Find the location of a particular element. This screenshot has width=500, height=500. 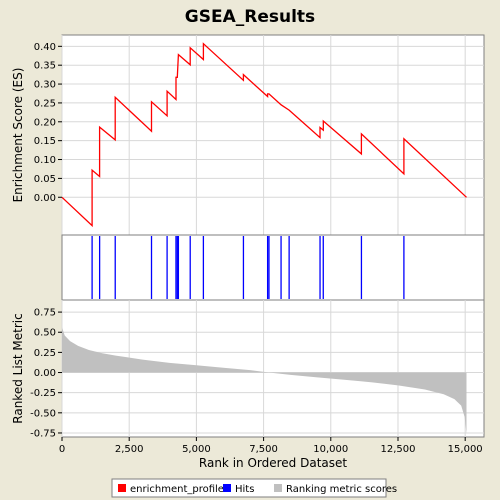

ranking-y-tick-label: -0.25 is located at coordinates (43, 393).